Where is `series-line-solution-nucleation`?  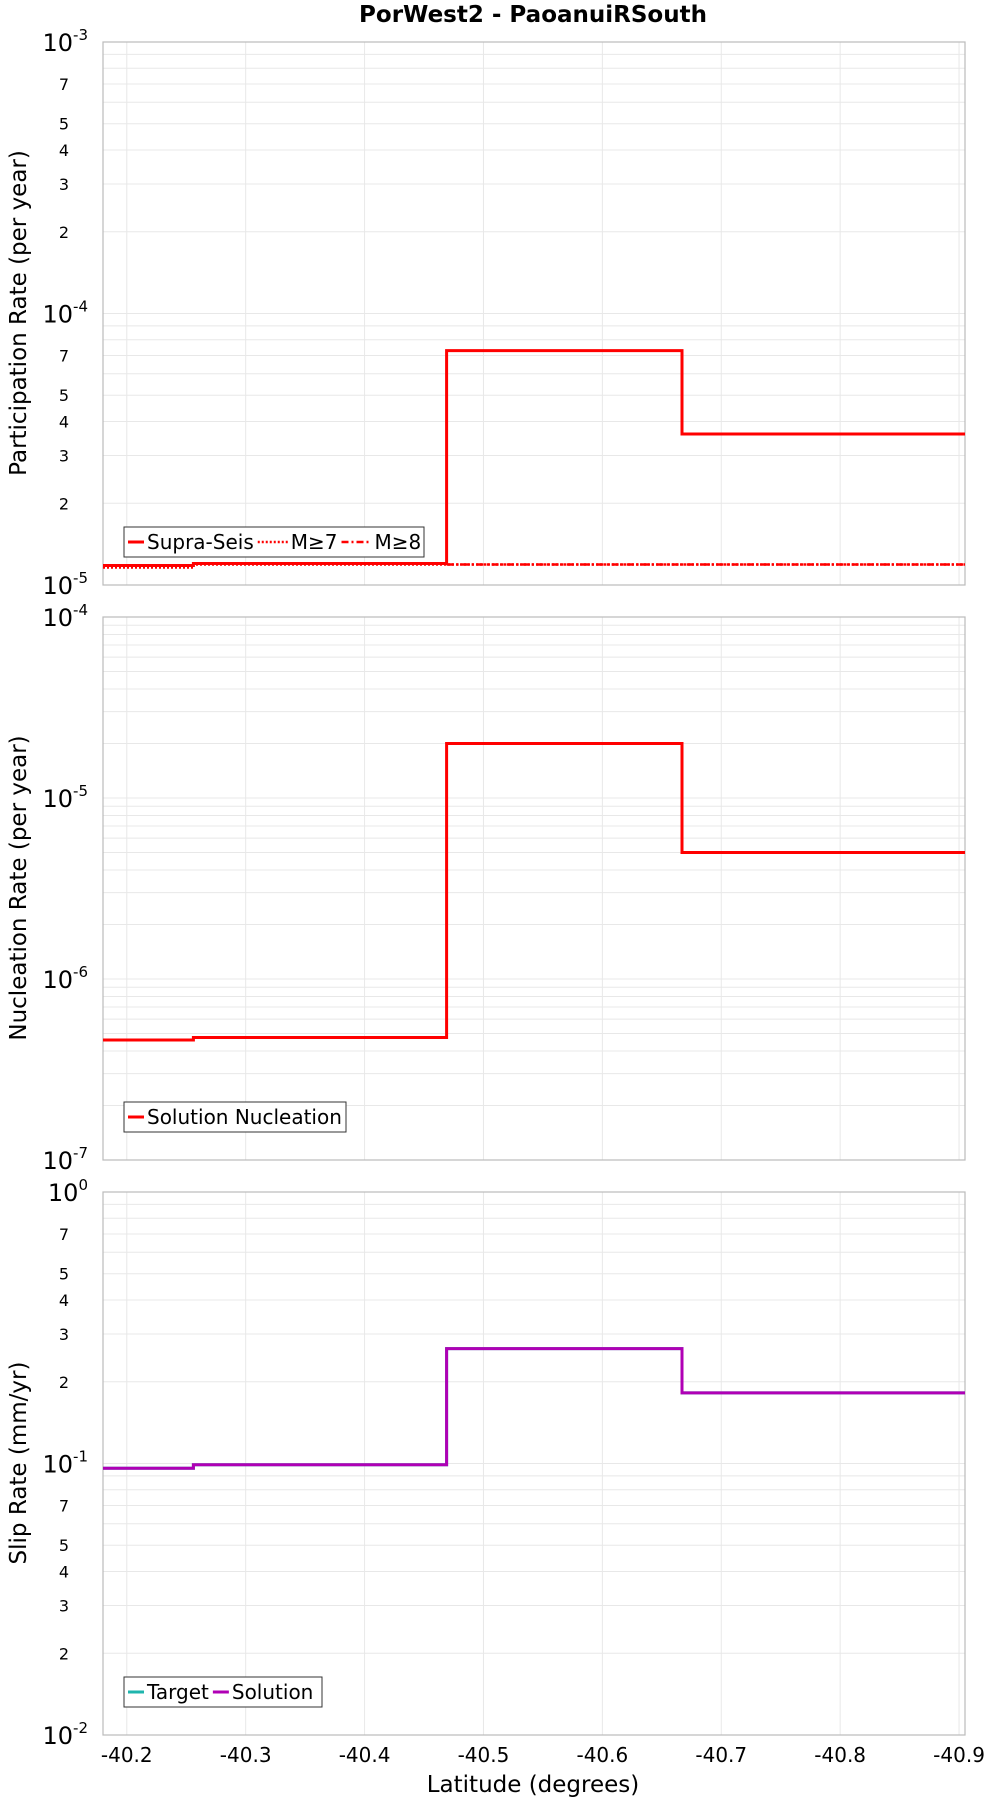
series-line-solution-nucleation is located at coordinates (534, 892).